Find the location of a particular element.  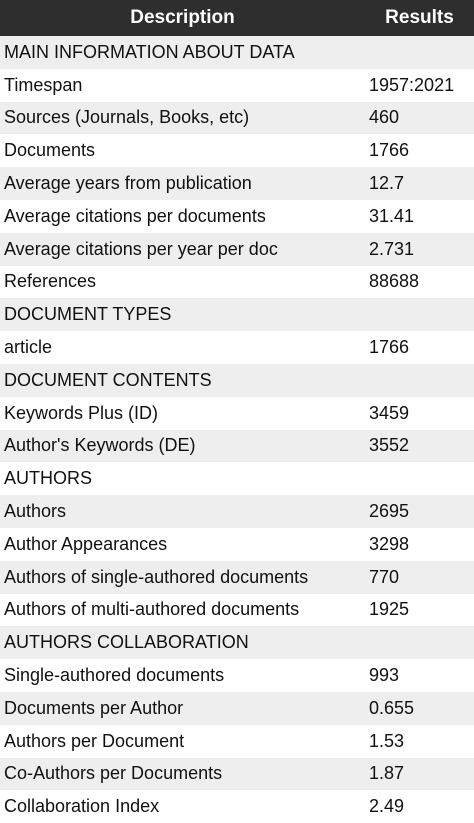

description-cell: References is located at coordinates (50, 281).